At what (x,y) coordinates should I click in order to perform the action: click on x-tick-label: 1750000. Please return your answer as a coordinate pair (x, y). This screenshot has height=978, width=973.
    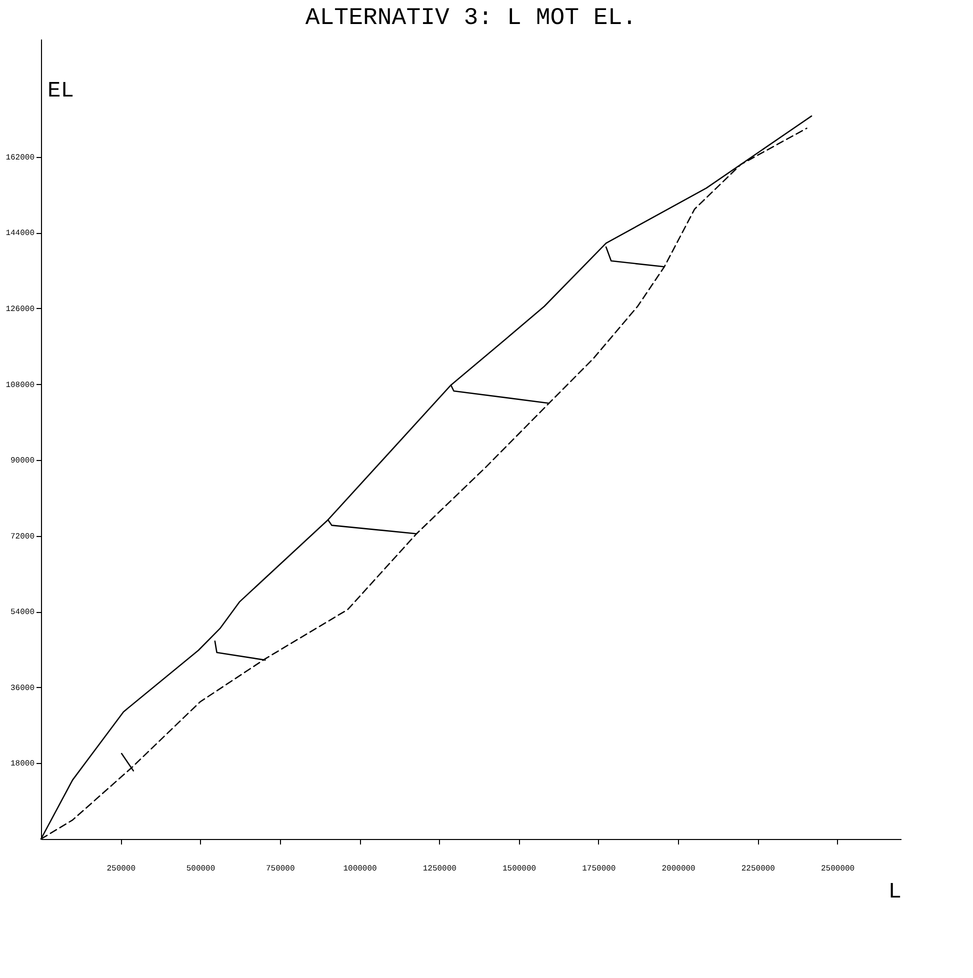
    Looking at the image, I should click on (599, 869).